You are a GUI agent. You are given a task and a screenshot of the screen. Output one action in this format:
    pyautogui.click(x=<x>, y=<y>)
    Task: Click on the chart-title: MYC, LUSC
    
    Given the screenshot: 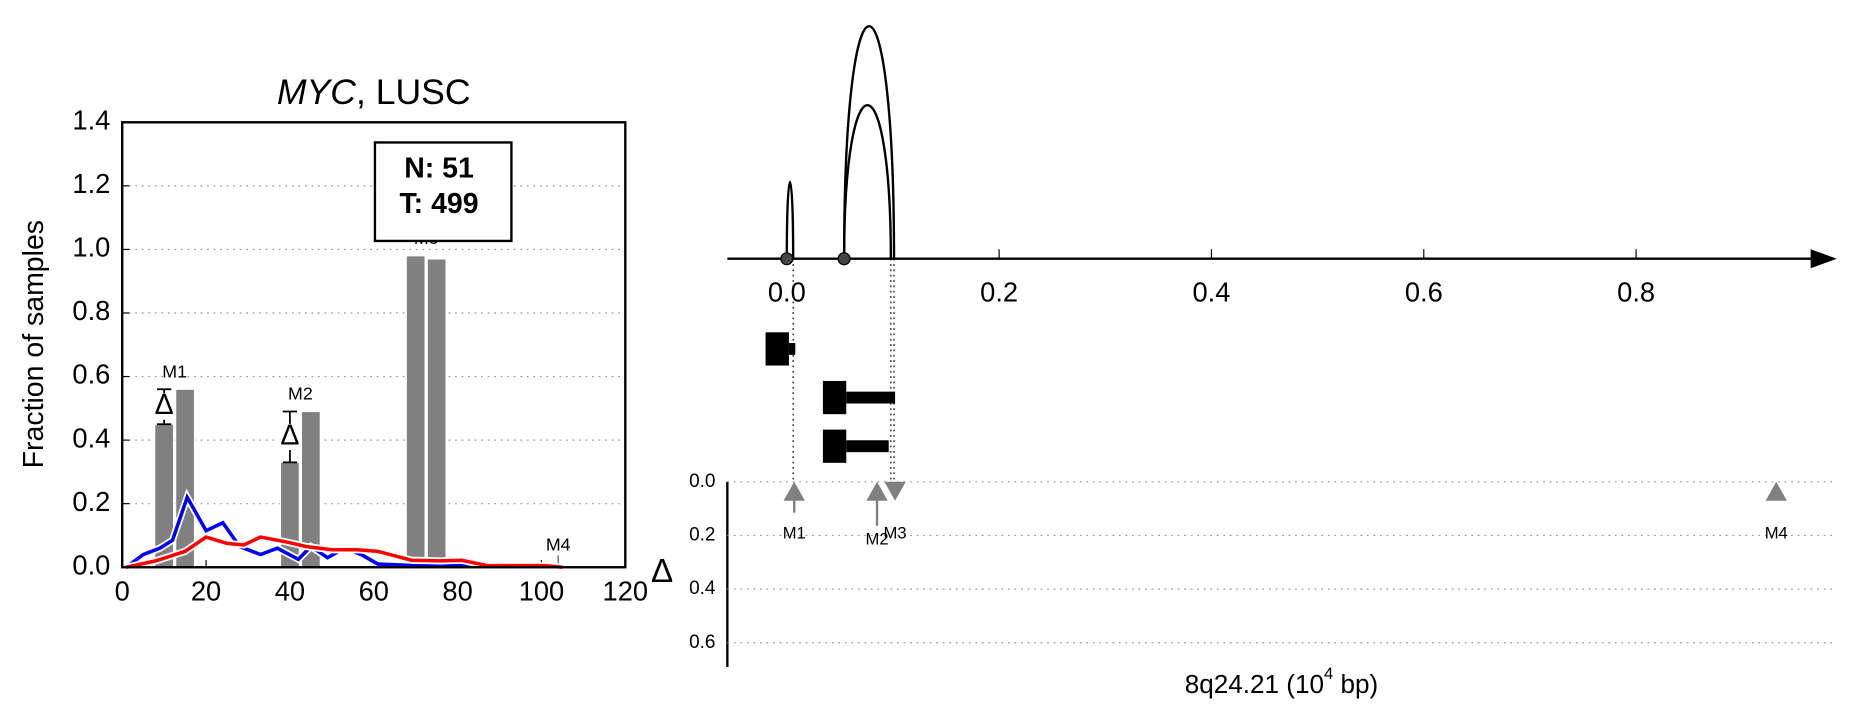 What is the action you would take?
    pyautogui.click(x=374, y=92)
    